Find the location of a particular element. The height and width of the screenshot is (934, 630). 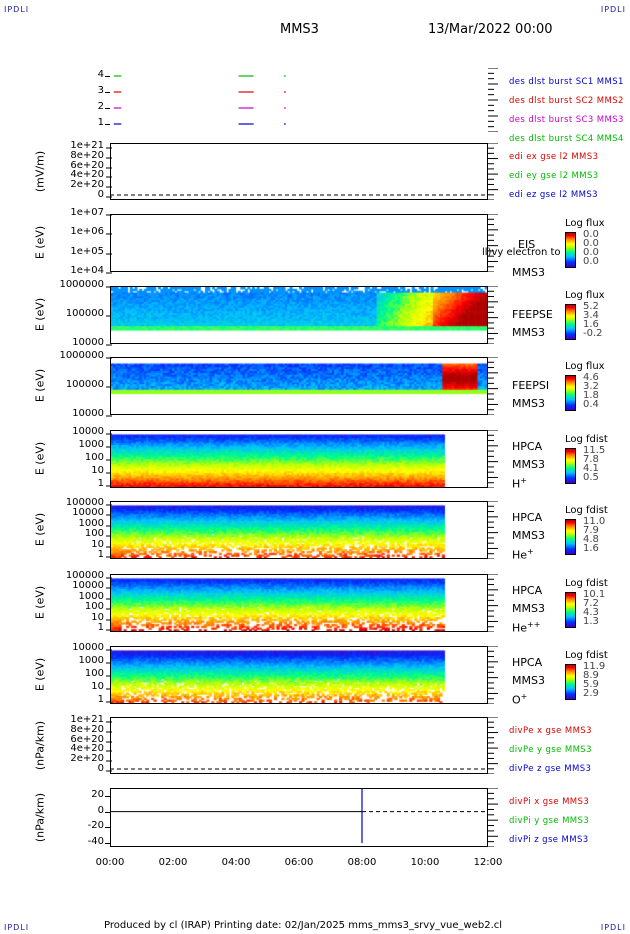

hpca_h-colorbar-value: 4.1 is located at coordinates (591, 468).